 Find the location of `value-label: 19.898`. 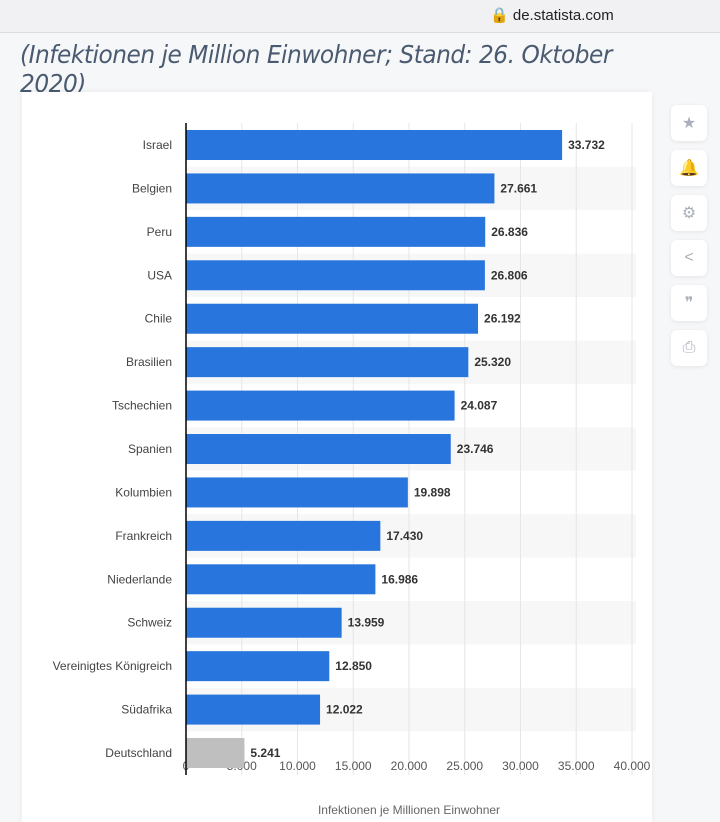

value-label: 19.898 is located at coordinates (432, 492).